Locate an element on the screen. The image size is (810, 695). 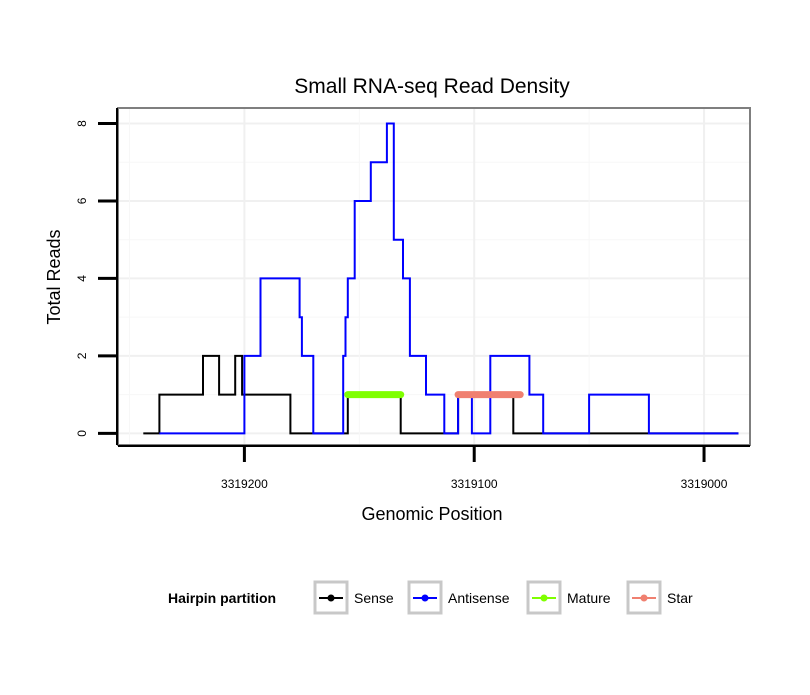
x-tick-label: 3319100 is located at coordinates (474, 484).